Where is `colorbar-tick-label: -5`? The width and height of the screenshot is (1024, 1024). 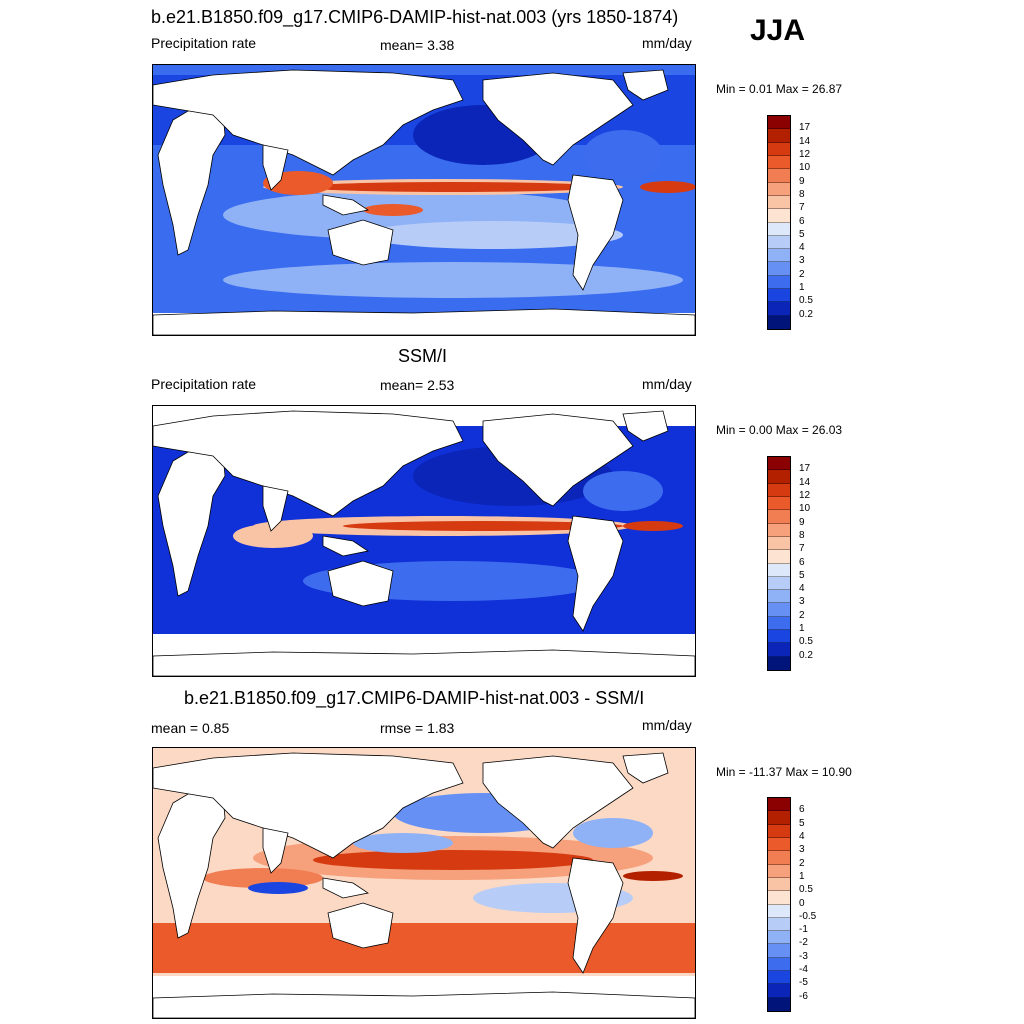 colorbar-tick-label: -5 is located at coordinates (803, 983).